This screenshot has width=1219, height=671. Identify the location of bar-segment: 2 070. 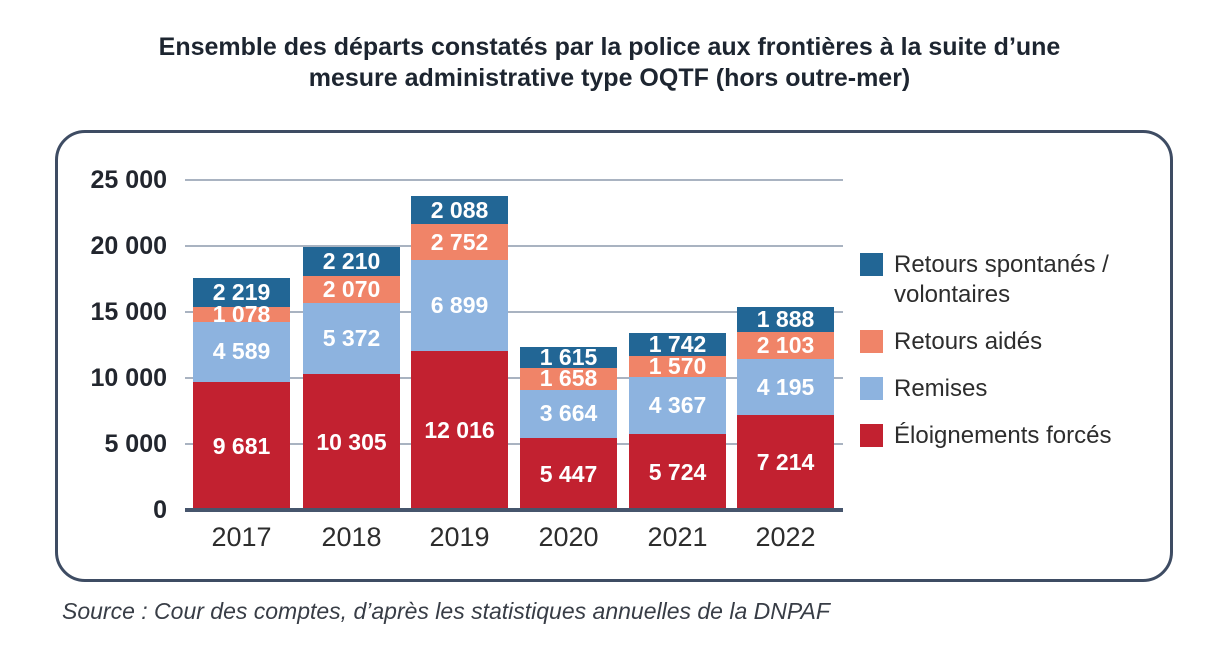
(351, 289).